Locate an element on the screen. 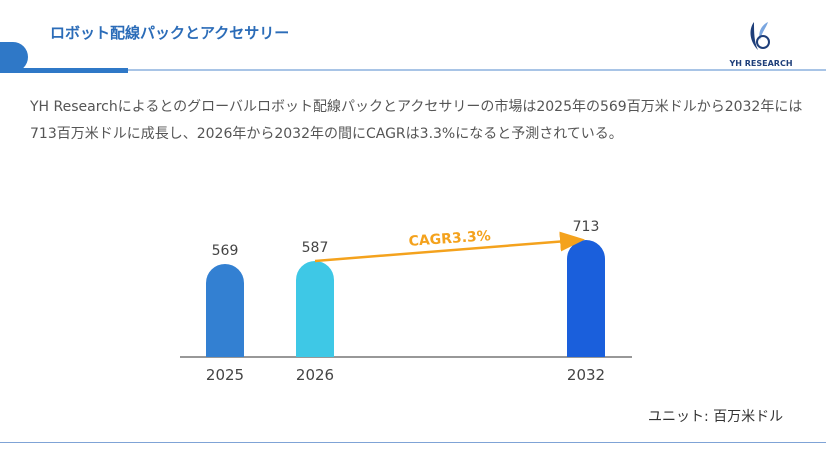  logo-text: YH RESEARCH is located at coordinates (761, 63).